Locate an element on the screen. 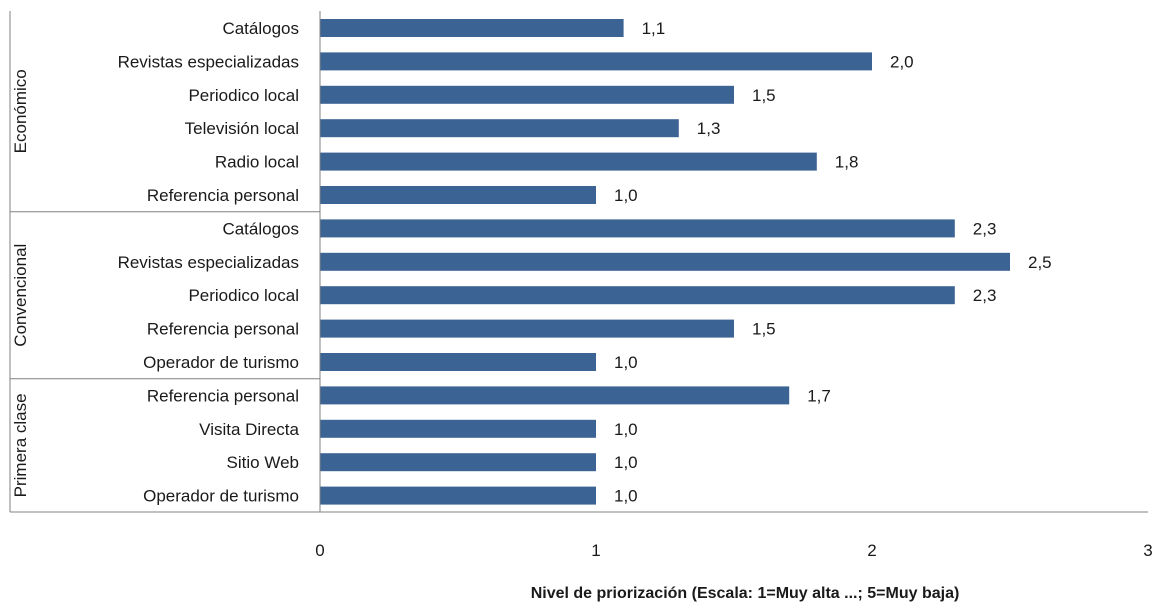 The height and width of the screenshot is (603, 1157). group-label: Primera clase is located at coordinates (20, 445).